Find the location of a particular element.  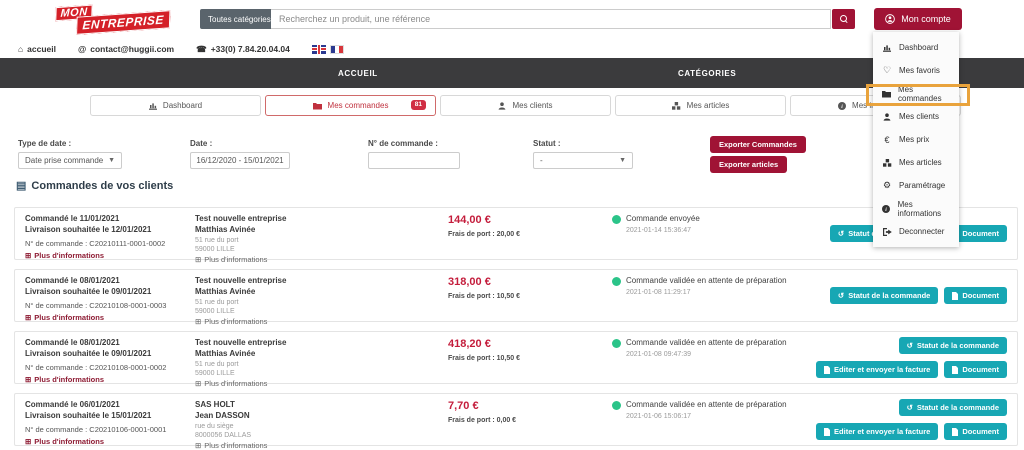

menu-item-mes-clients: Mes clients is located at coordinates (916, 116).